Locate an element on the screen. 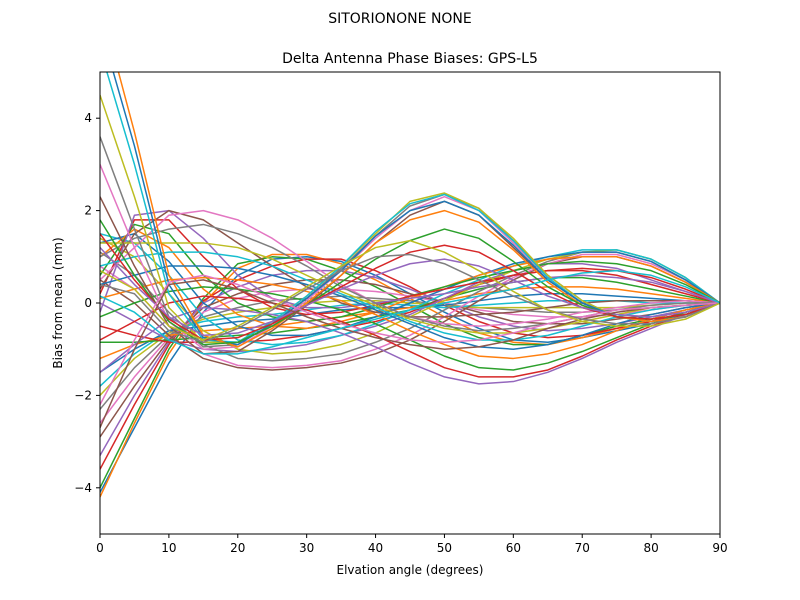 The image size is (800, 600). x-tick-label: 30 is located at coordinates (306, 548).